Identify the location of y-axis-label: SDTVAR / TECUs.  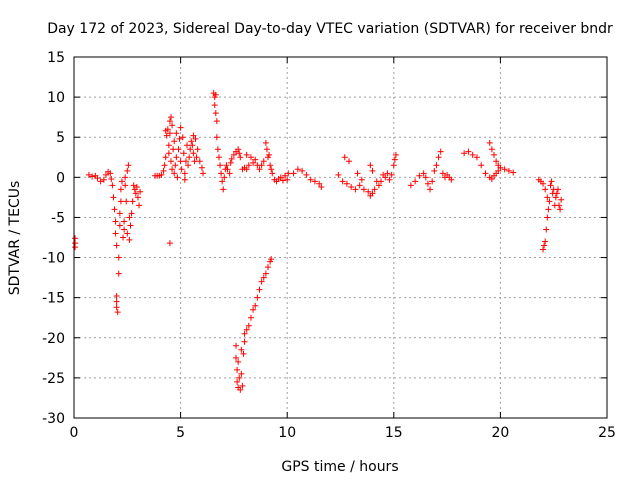
(15, 238).